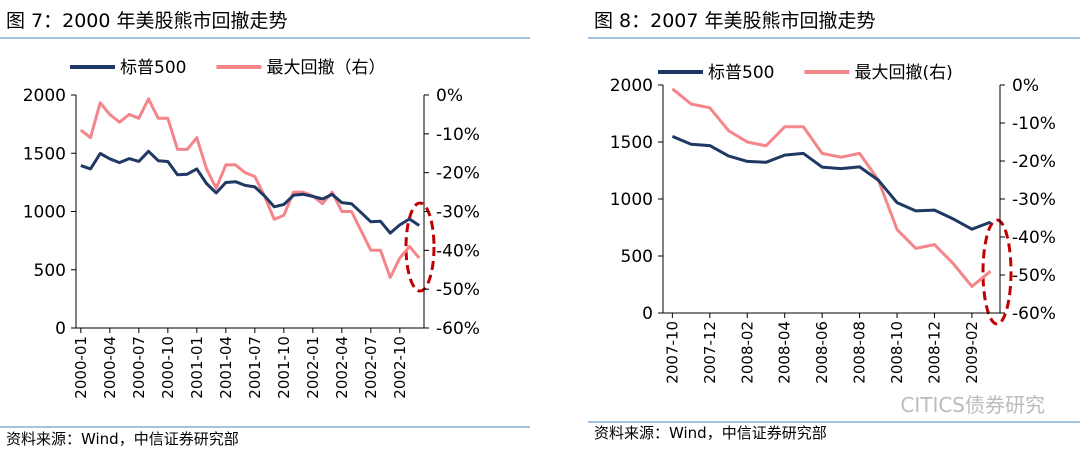 This screenshot has height=462, width=1080. What do you see at coordinates (255, 367) in the screenshot?
I see `x-tick-label: 2001-07` at bounding box center [255, 367].